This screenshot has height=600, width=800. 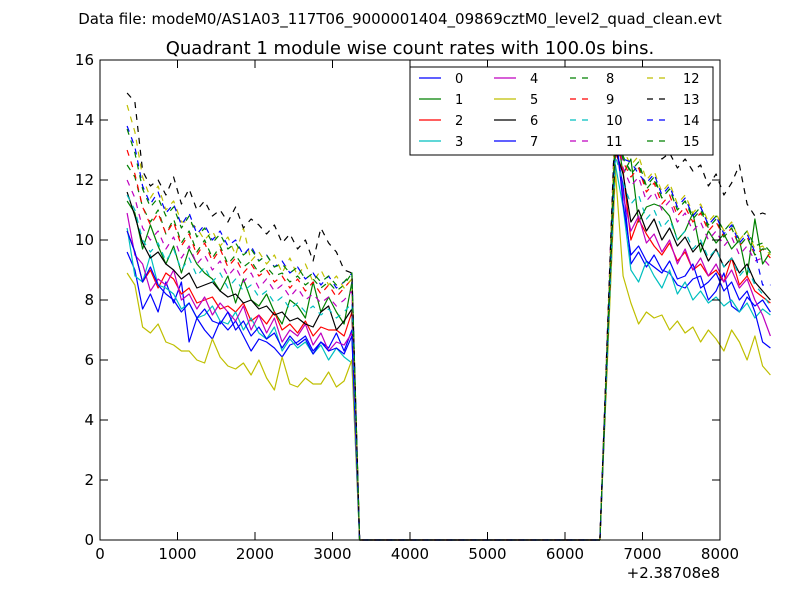 I want to click on legend-label-13: 13, so click(x=691, y=100).